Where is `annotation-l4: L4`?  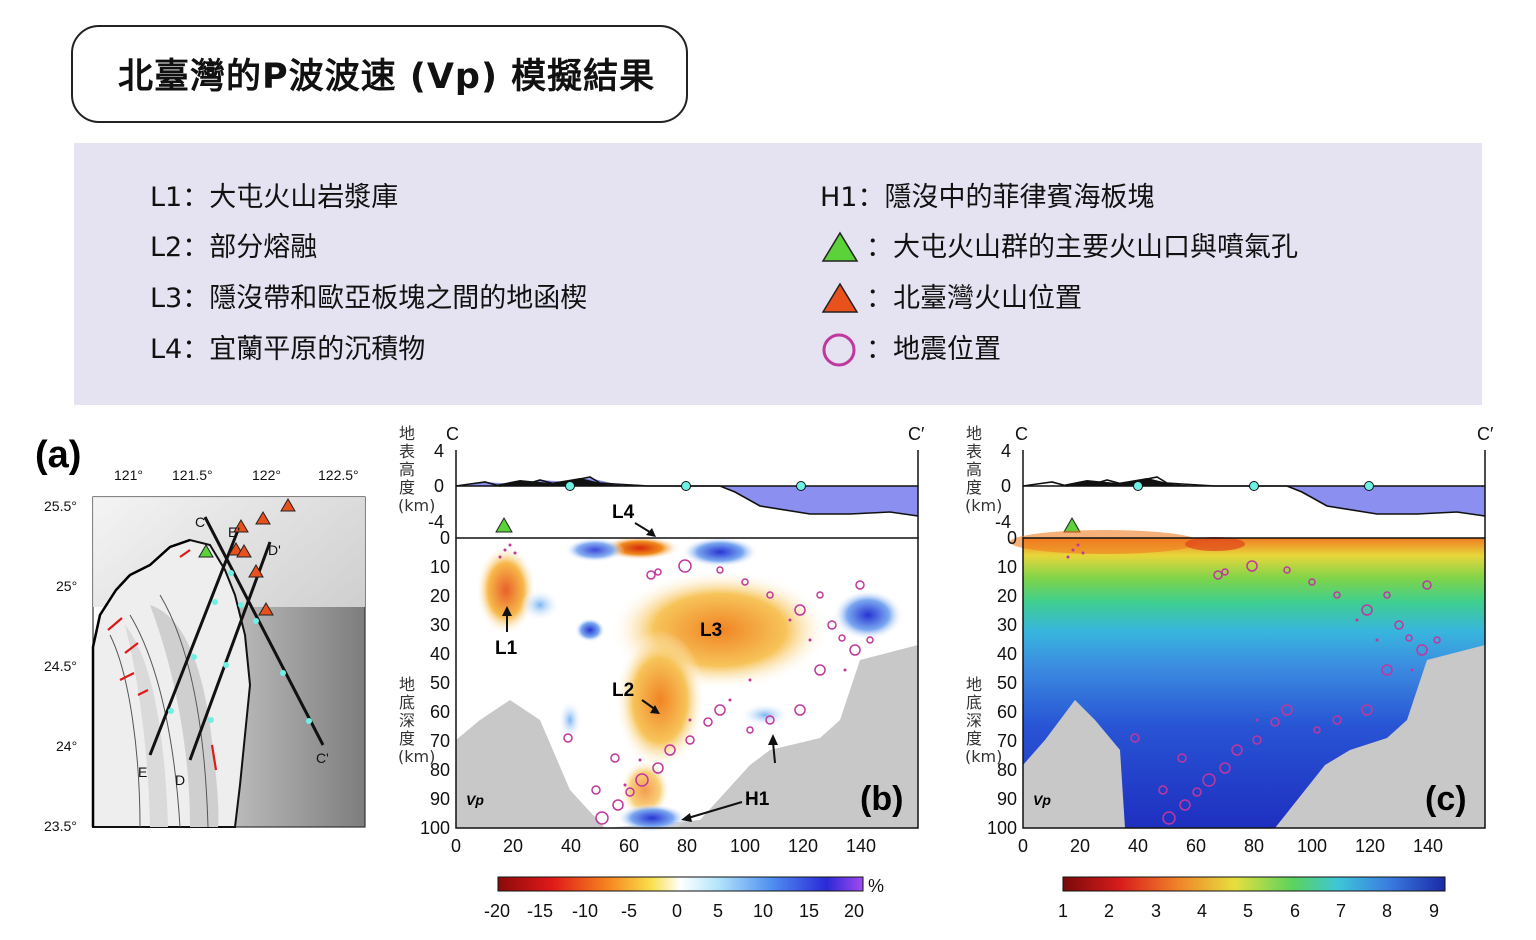
annotation-l4: L4 is located at coordinates (623, 512).